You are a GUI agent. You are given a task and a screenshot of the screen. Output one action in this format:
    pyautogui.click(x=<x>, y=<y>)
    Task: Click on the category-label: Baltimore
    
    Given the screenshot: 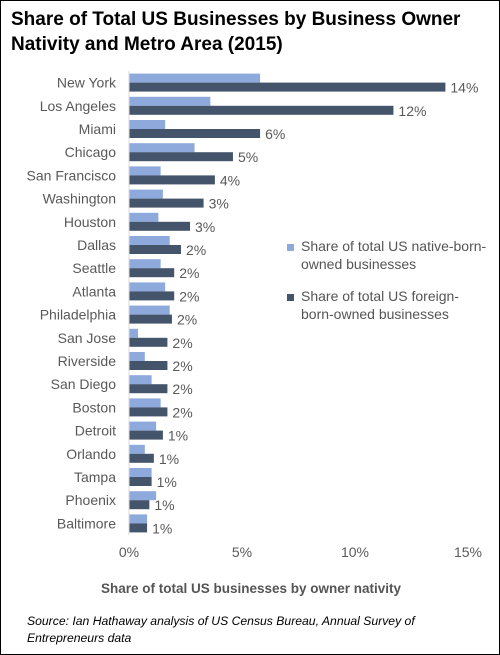 What is the action you would take?
    pyautogui.click(x=86, y=523)
    